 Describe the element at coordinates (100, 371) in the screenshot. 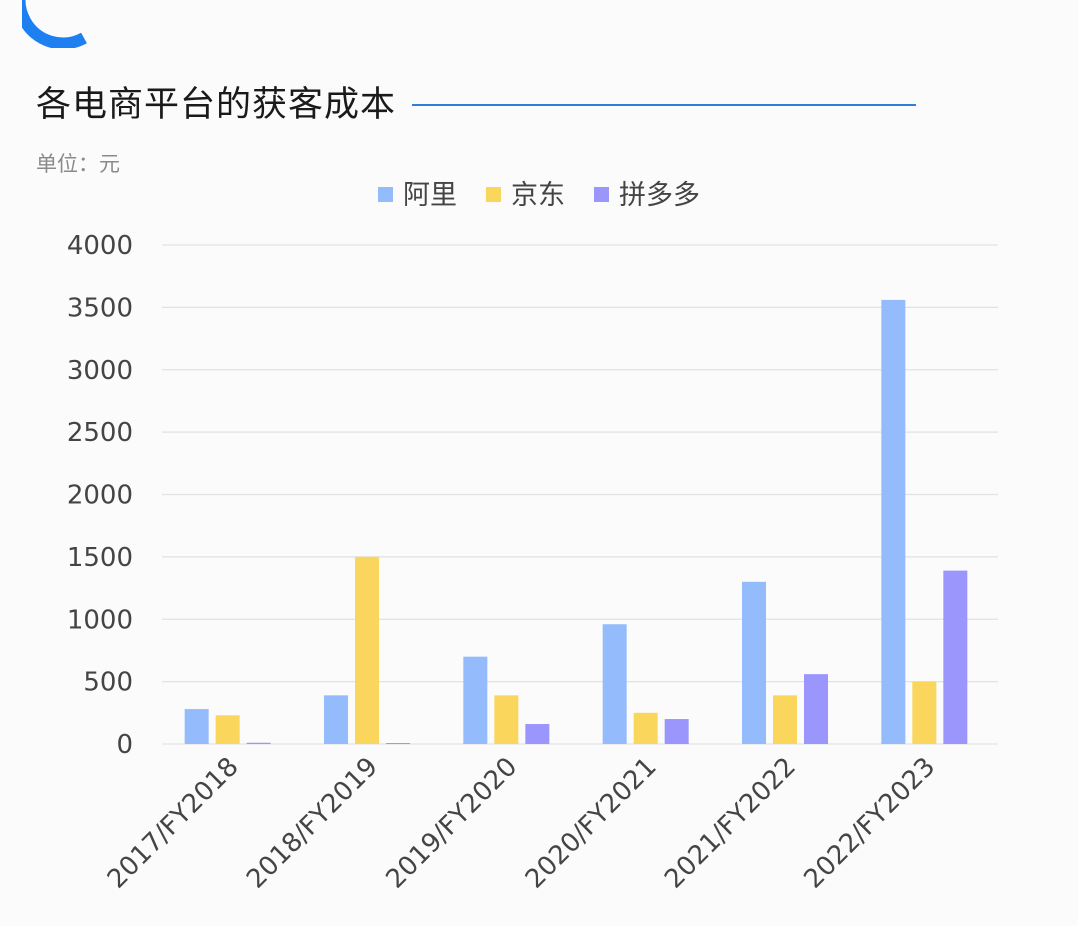

I see `y-tick-label: 3000` at that location.